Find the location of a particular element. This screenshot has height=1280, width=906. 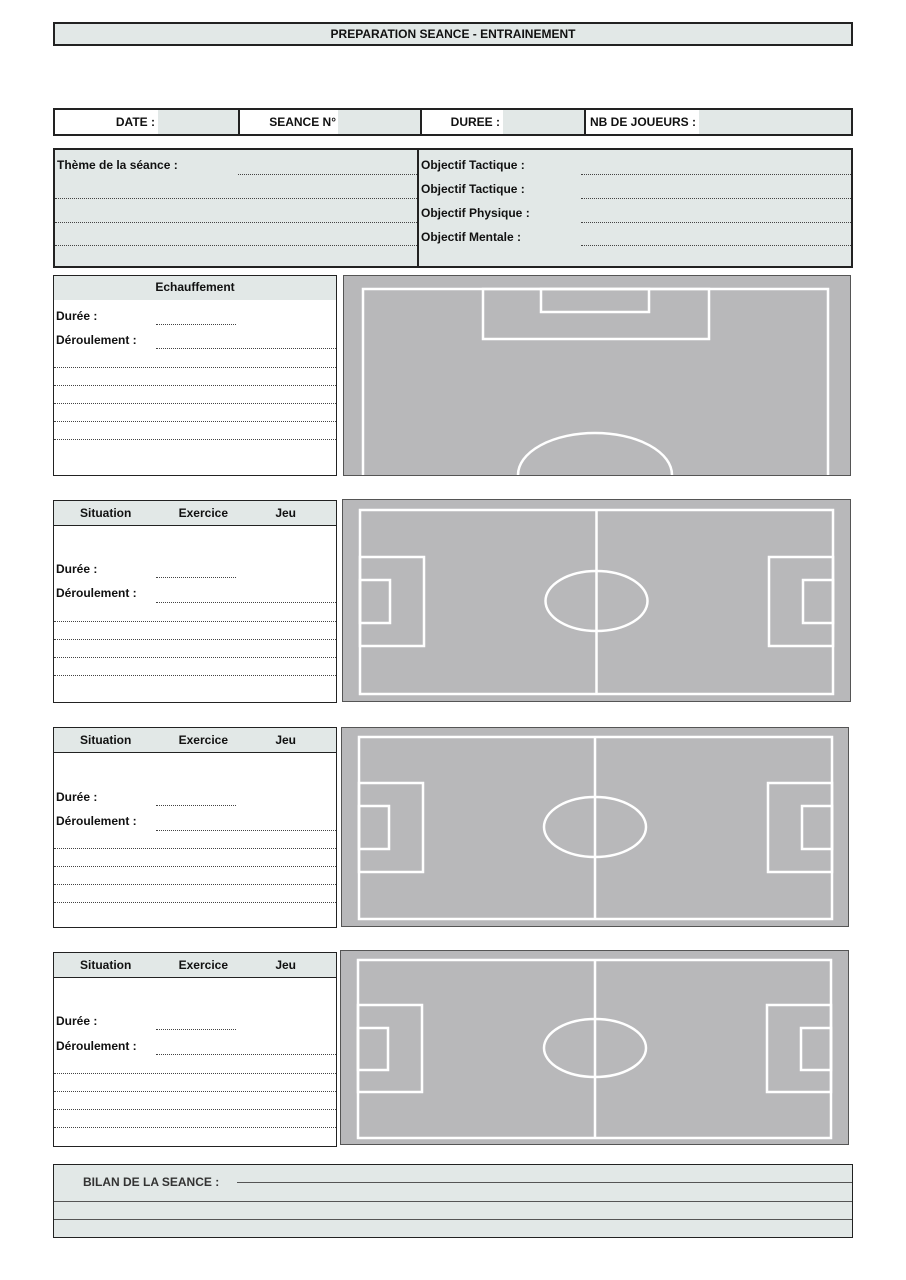

duree-label: DUREE : is located at coordinates (475, 122).